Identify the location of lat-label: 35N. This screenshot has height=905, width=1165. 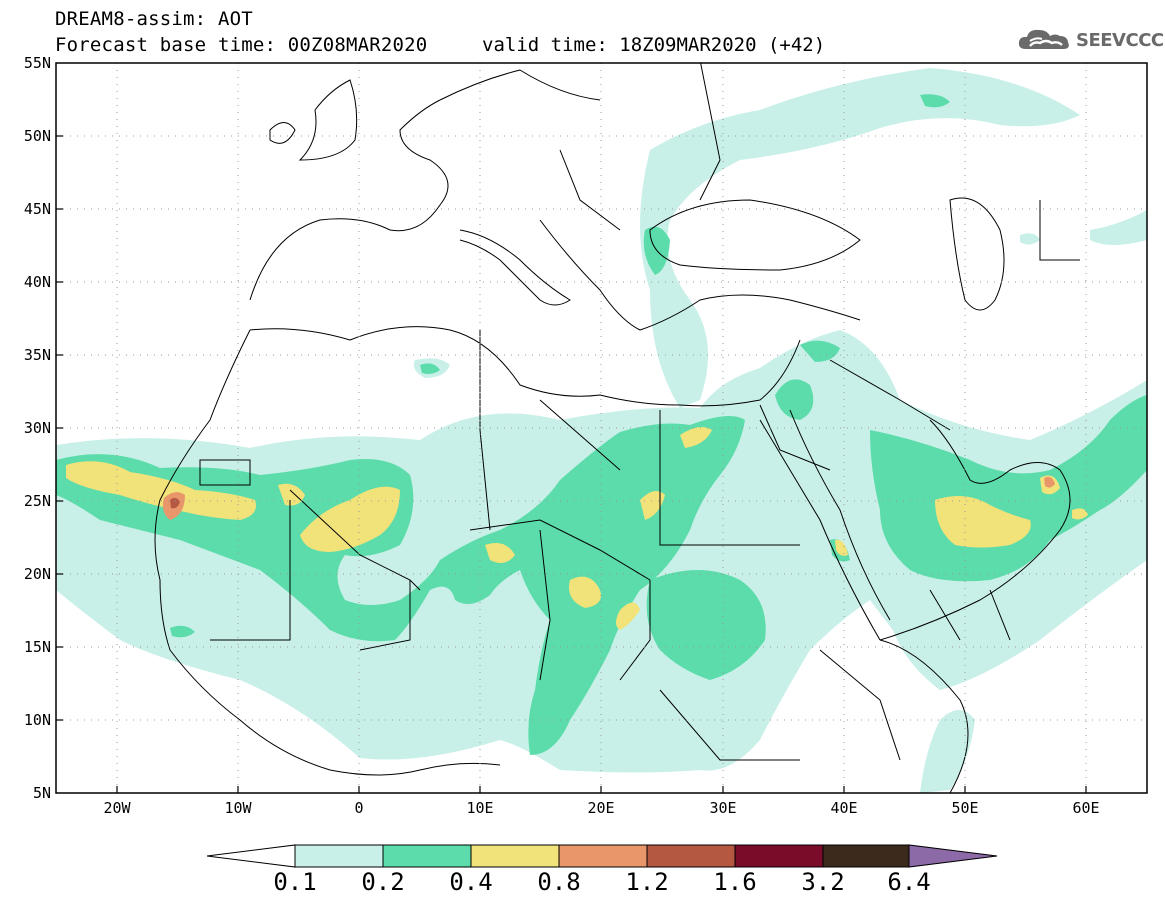
(37, 355).